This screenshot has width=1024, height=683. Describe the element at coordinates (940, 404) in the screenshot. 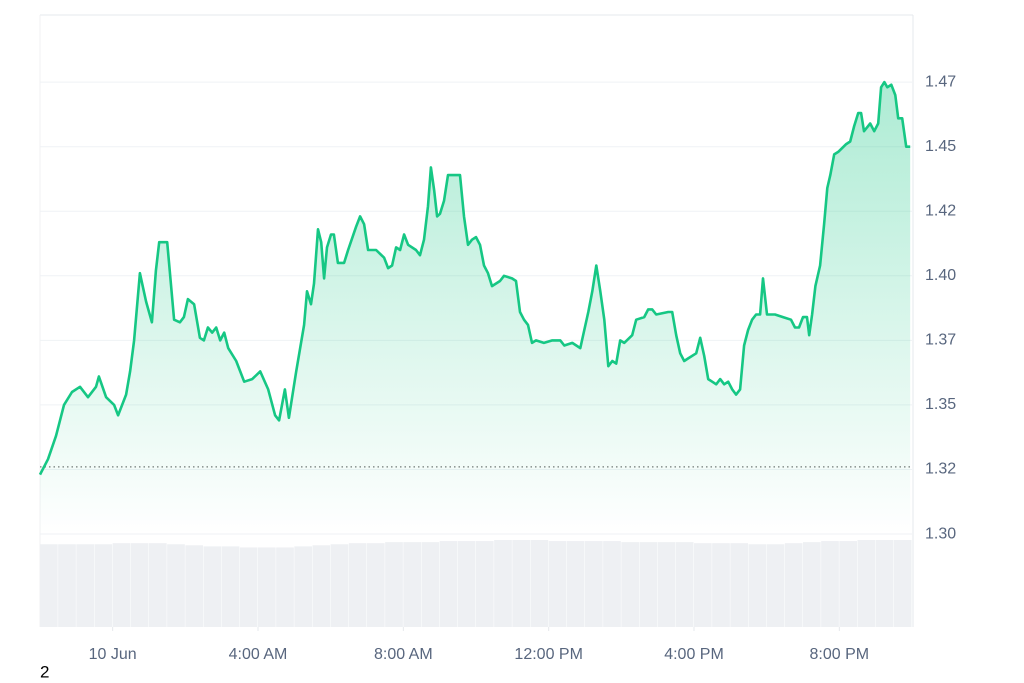

I see `y-tick-label: 1.35` at that location.